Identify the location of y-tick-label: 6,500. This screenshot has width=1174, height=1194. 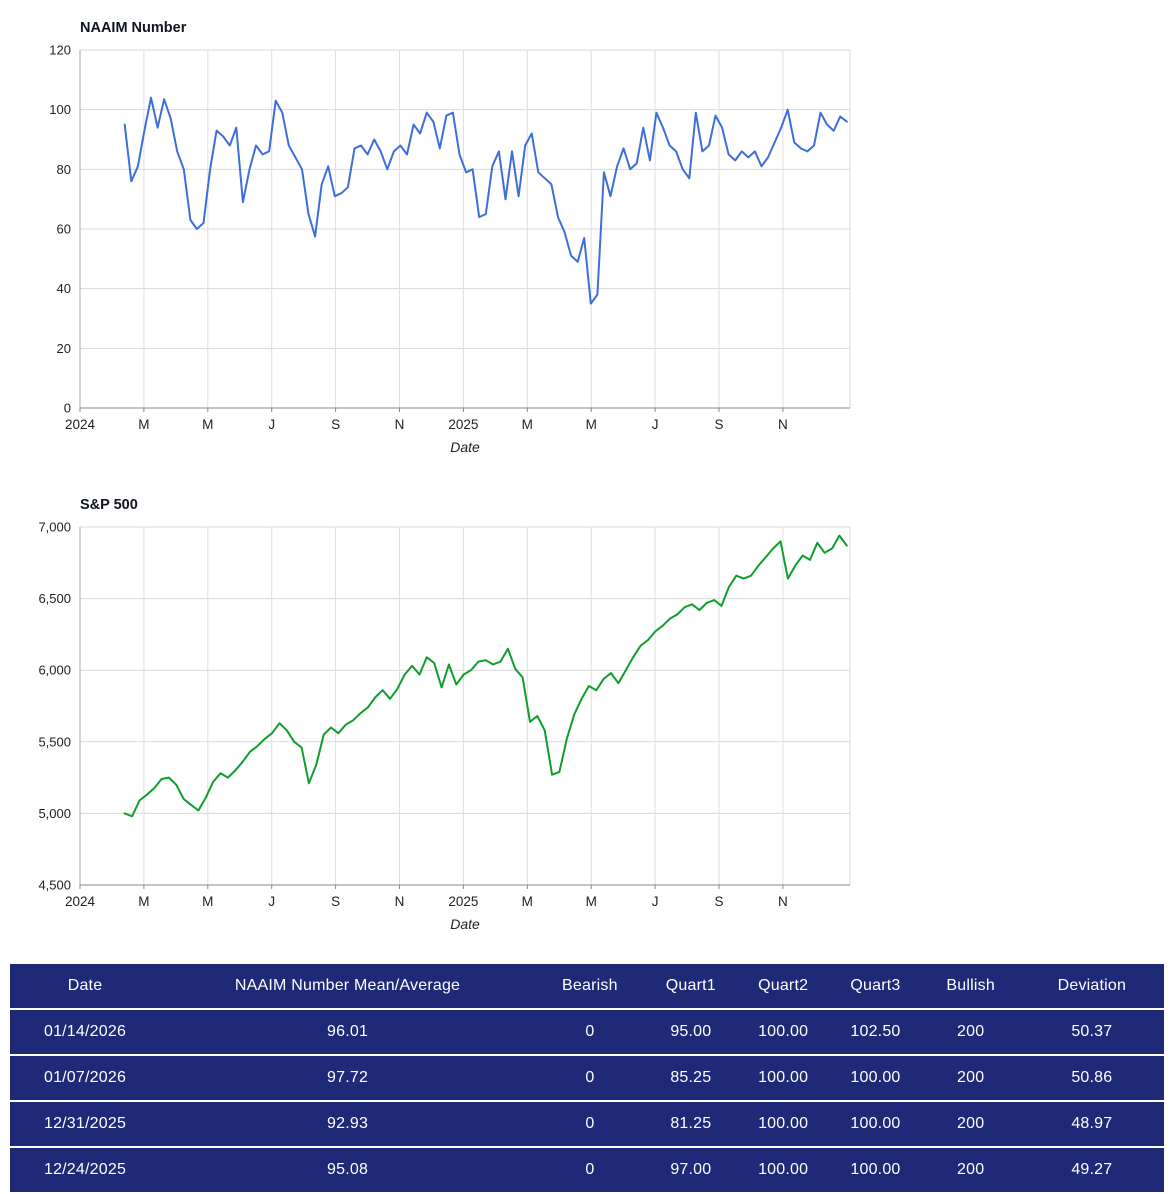
(54, 598).